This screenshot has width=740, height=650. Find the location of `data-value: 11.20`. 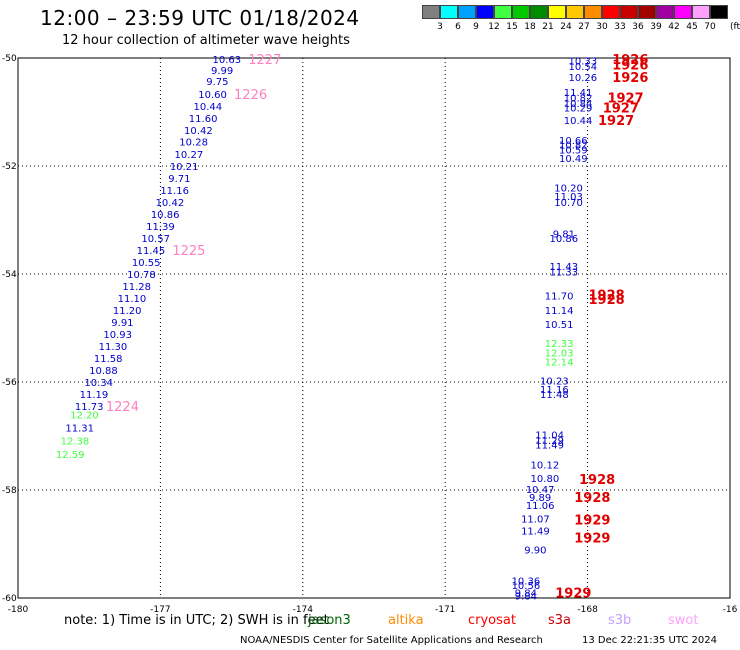

data-value: 11.20 is located at coordinates (127, 311).